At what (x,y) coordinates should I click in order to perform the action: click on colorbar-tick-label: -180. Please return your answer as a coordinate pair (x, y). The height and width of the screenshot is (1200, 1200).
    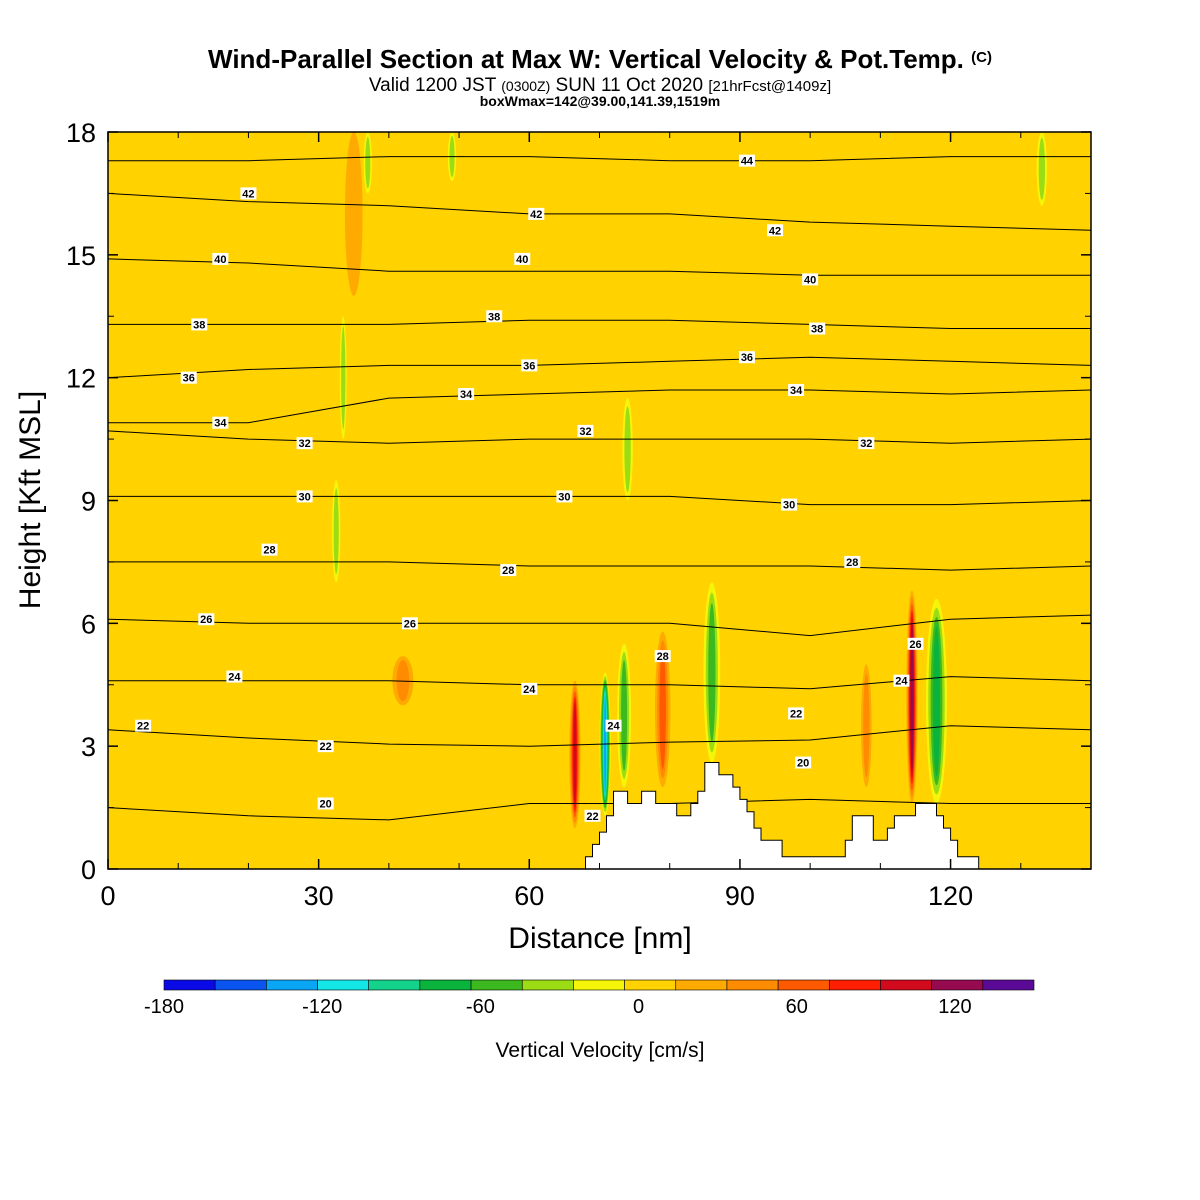
    Looking at the image, I should click on (164, 1007).